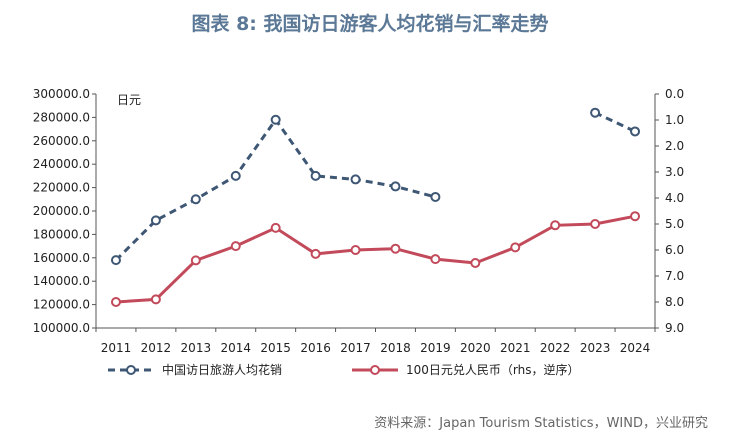 Image resolution: width=740 pixels, height=444 pixels. I want to click on left-axis-tick-label: 300000.0, so click(61, 94).